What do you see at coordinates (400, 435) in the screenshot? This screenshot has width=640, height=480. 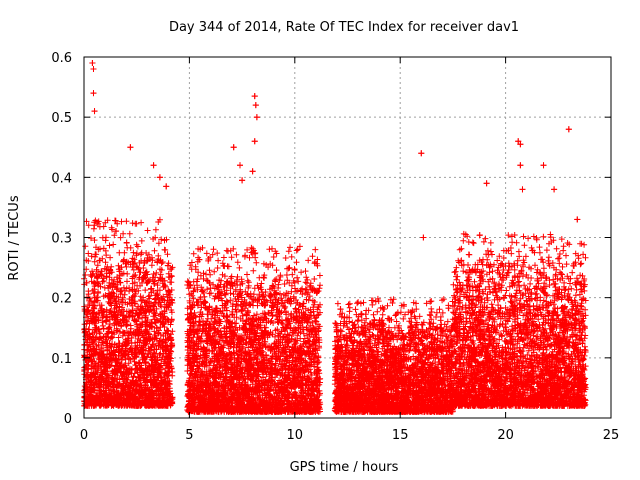 I see `x-tick-label: 15` at bounding box center [400, 435].